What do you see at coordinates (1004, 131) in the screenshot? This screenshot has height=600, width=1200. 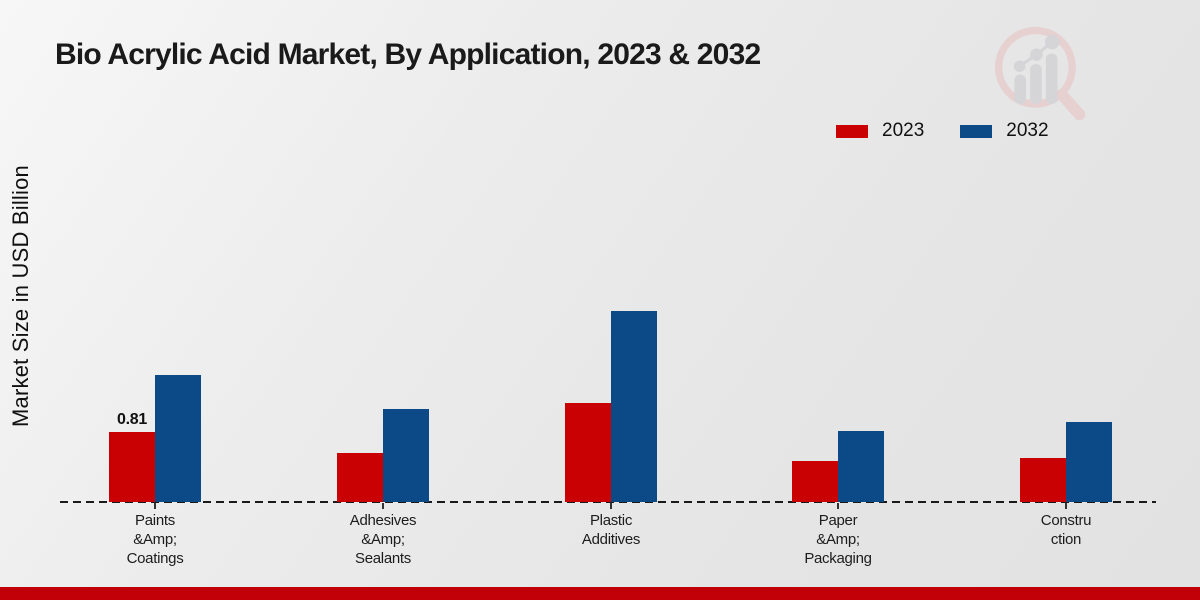 I see `legend-item-2032: 2032` at bounding box center [1004, 131].